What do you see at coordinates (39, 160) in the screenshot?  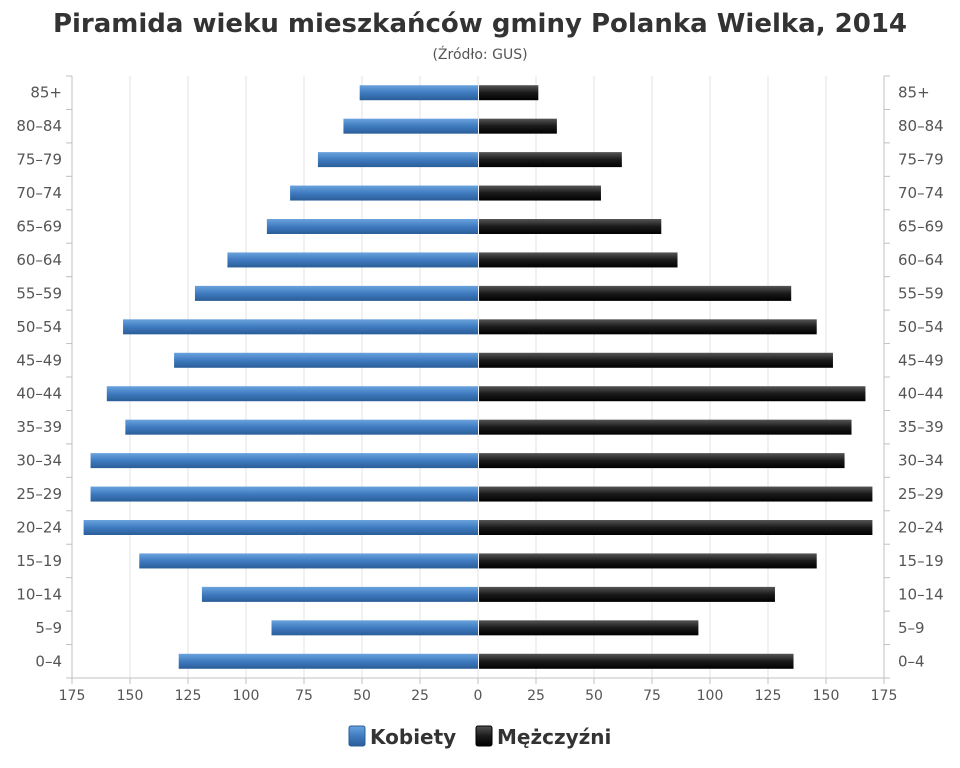 I see `category-label-left: 75–79` at bounding box center [39, 160].